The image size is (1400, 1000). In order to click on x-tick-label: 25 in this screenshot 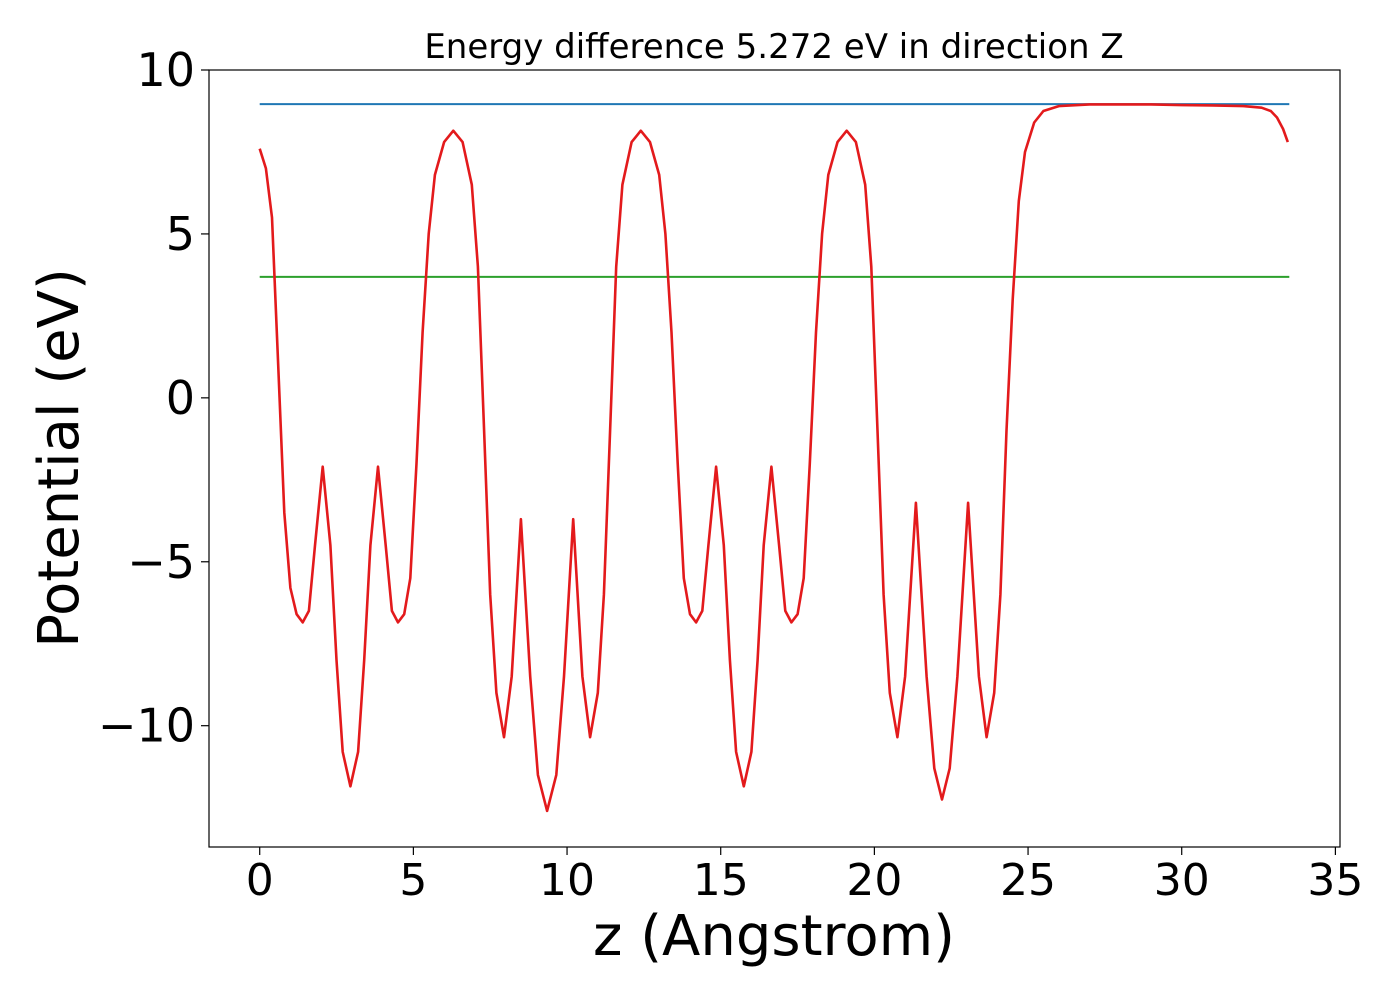, I will do `click(1028, 880)`.